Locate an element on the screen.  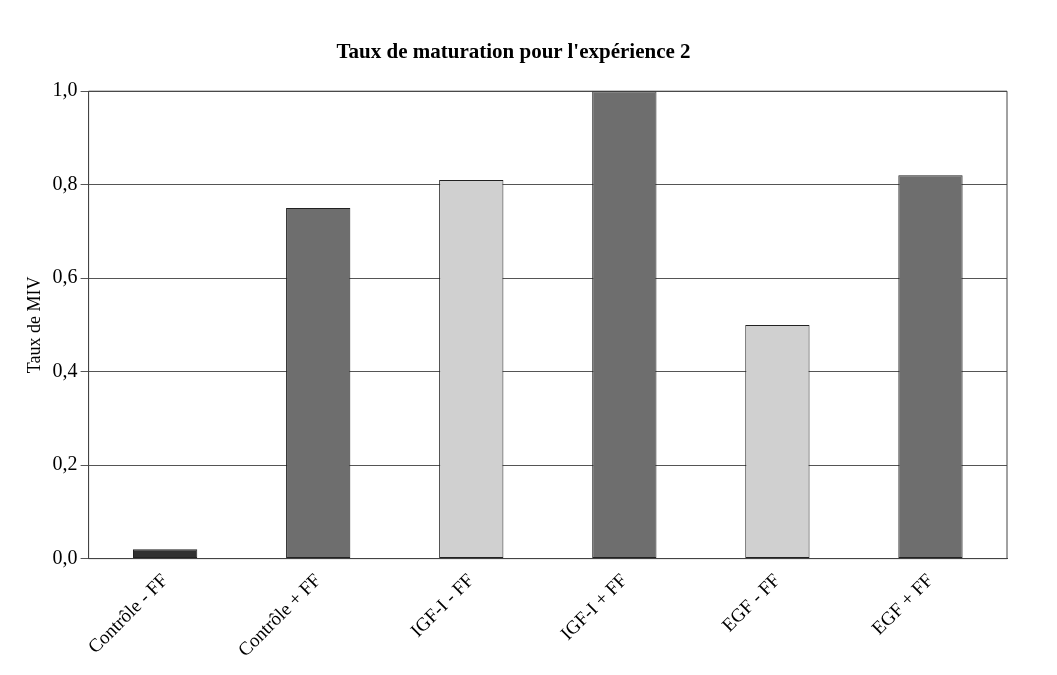
y-tick-label: 0,0 is located at coordinates (65, 556).